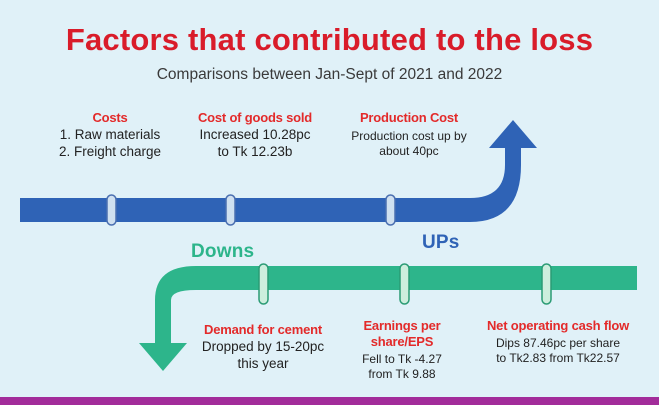 Image resolution: width=659 pixels, height=405 pixels. What do you see at coordinates (263, 329) in the screenshot?
I see `downs-item-heading: Demand for cement` at bounding box center [263, 329].